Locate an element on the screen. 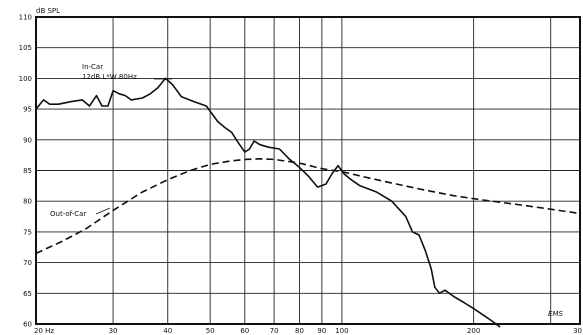 Image resolution: width=583 pixels, height=335 pixels. y-tick-labels: 60 65 70 75 80 85 90 95 100 105 110 is located at coordinates (25, 171).